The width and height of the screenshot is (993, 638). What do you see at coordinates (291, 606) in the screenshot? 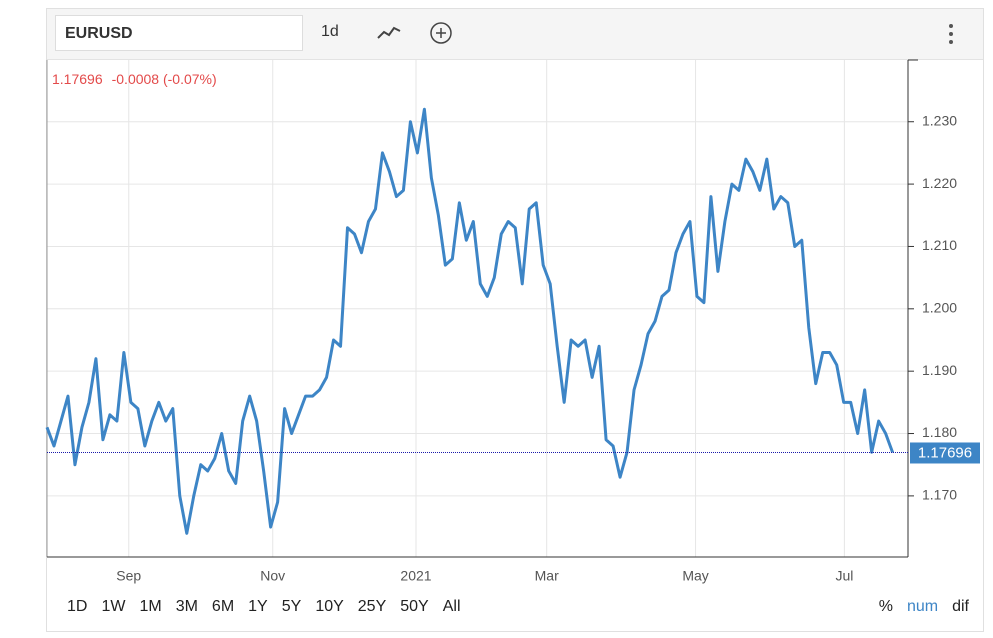
I see `range-button: 5Y` at bounding box center [291, 606].